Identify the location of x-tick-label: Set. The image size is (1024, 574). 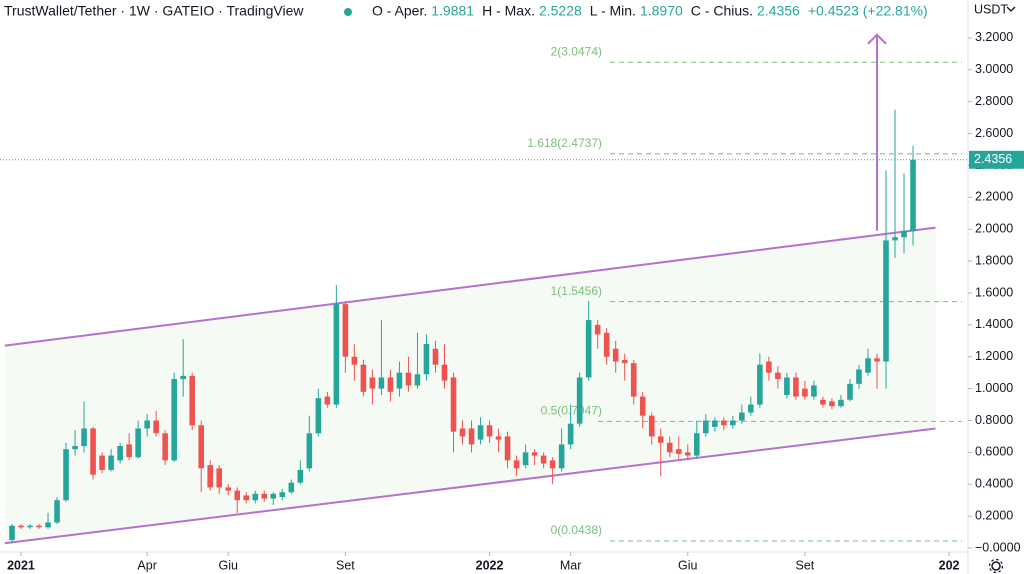
(805, 565).